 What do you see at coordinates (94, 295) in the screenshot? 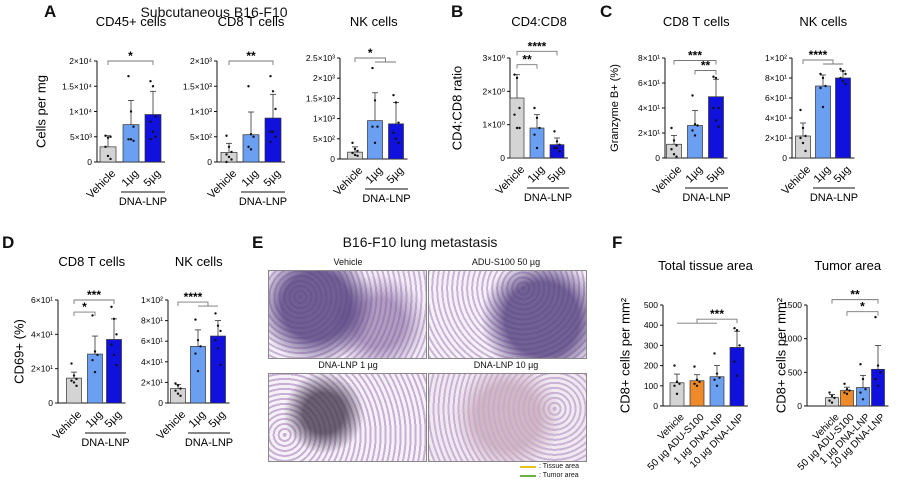
I see `significance-label: ***` at bounding box center [94, 295].